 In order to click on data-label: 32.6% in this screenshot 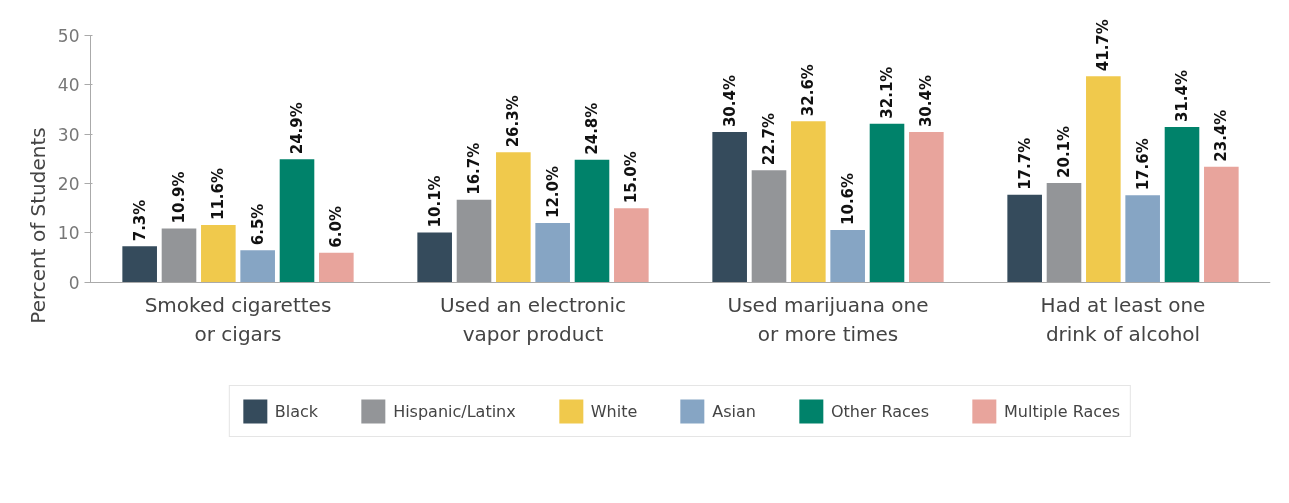, I will do `click(808, 90)`.